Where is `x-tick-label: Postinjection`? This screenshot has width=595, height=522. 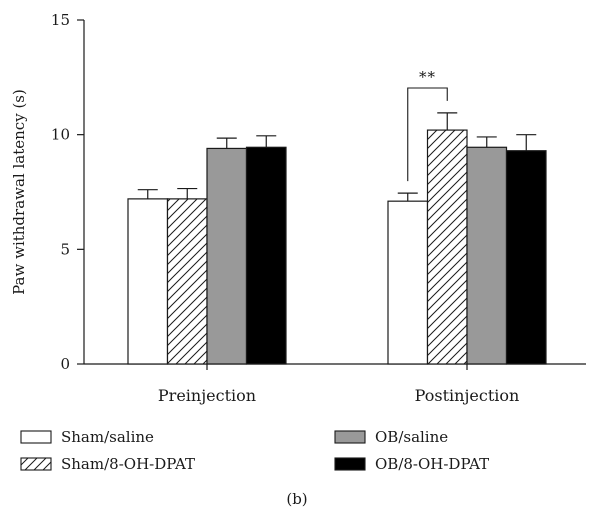 x-tick-label: Postinjection is located at coordinates (467, 395).